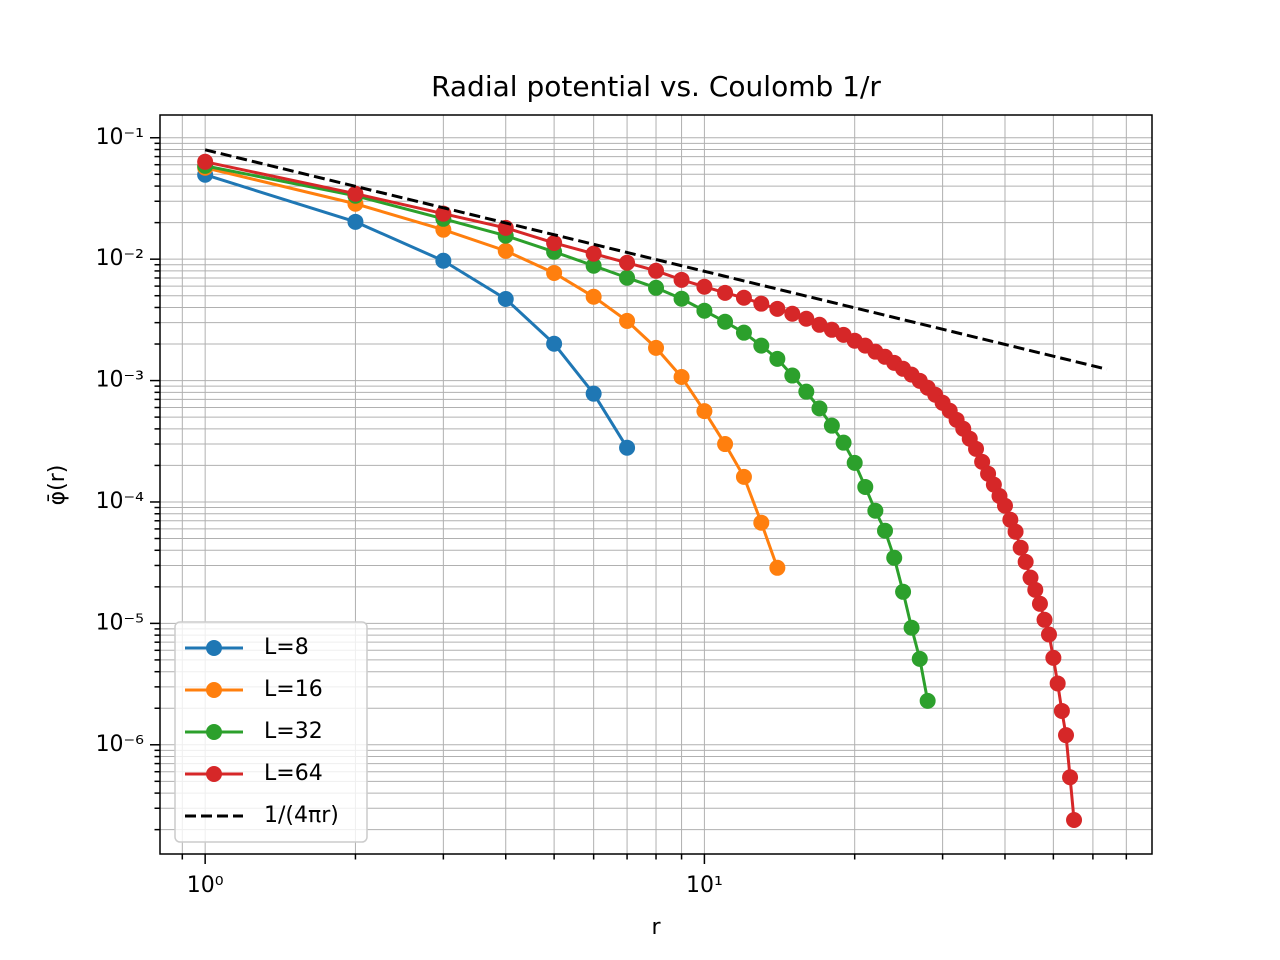 Image resolution: width=1280 pixels, height=960 pixels. What do you see at coordinates (301, 815) in the screenshot?
I see `legend-label: 1/(4πr)` at bounding box center [301, 815].